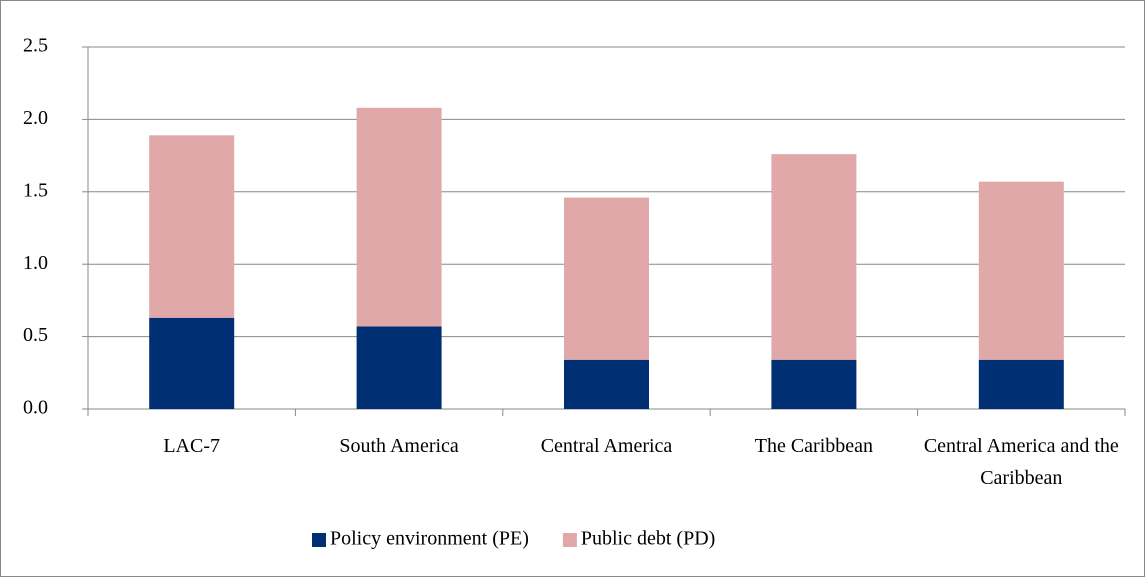  Describe the element at coordinates (35, 46) in the screenshot. I see `y-tick-label: 2.5` at that location.